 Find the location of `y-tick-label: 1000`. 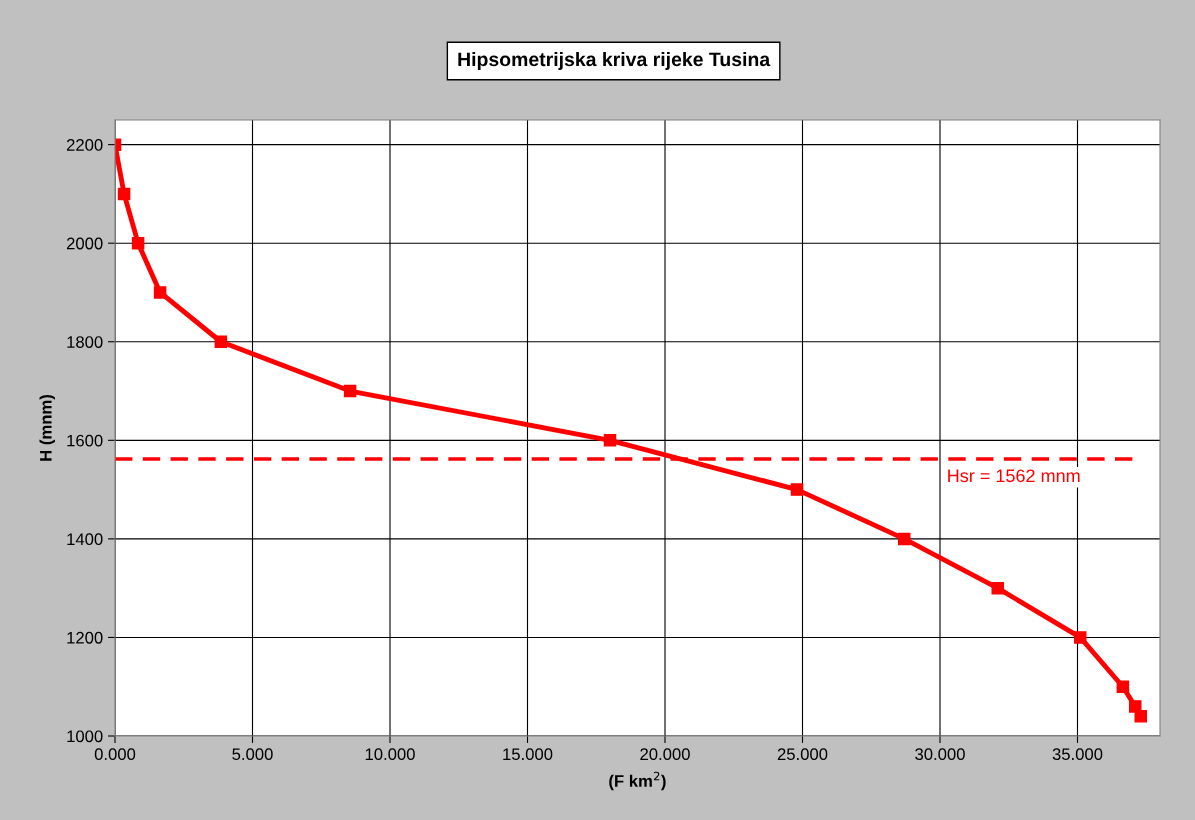

y-tick-label: 1000 is located at coordinates (85, 736).